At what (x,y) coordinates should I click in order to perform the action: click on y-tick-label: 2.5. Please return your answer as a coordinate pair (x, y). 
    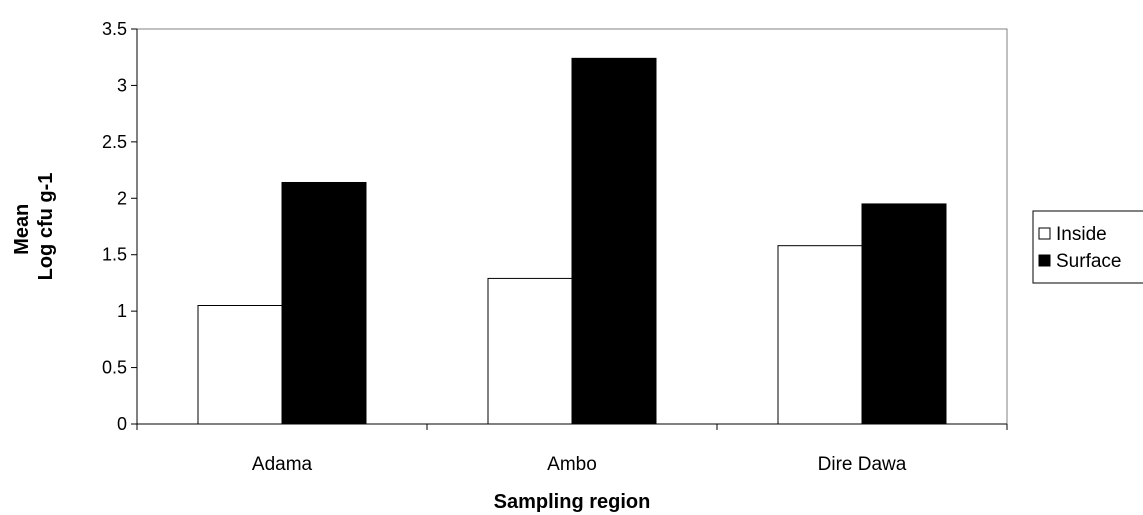
    Looking at the image, I should click on (114, 142).